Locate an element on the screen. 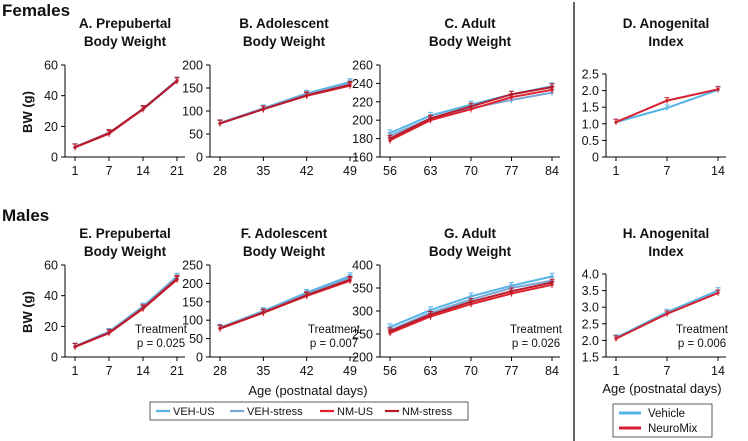 This screenshot has width=748, height=441. legend-main-box is located at coordinates (309, 411).